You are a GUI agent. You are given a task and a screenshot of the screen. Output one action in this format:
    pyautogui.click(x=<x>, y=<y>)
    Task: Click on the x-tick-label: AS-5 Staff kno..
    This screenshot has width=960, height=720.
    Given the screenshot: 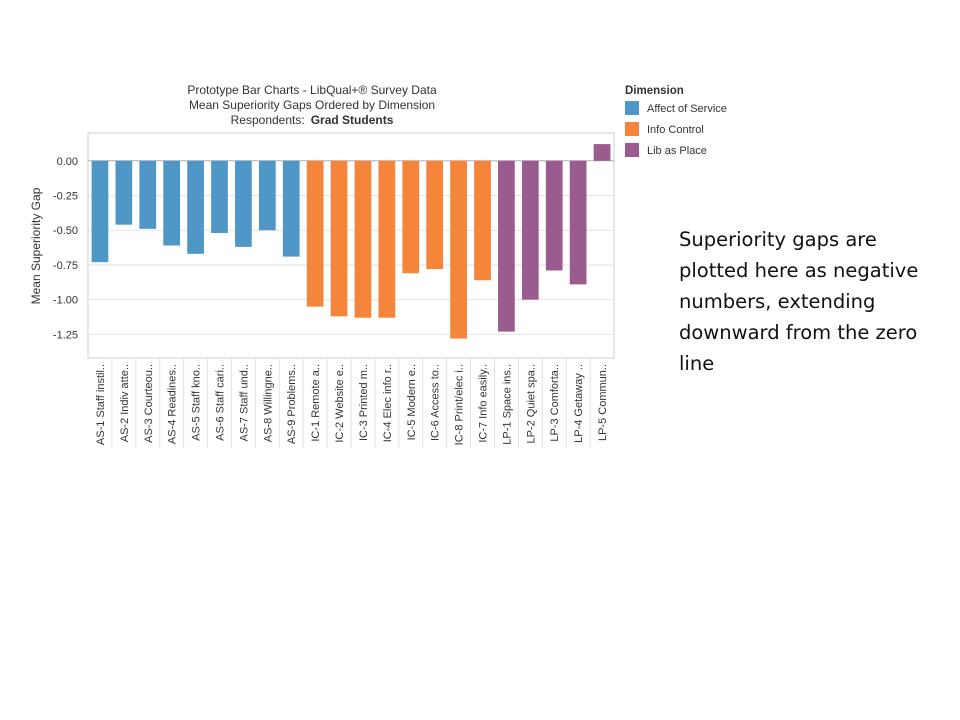 What is the action you would take?
    pyautogui.click(x=197, y=402)
    